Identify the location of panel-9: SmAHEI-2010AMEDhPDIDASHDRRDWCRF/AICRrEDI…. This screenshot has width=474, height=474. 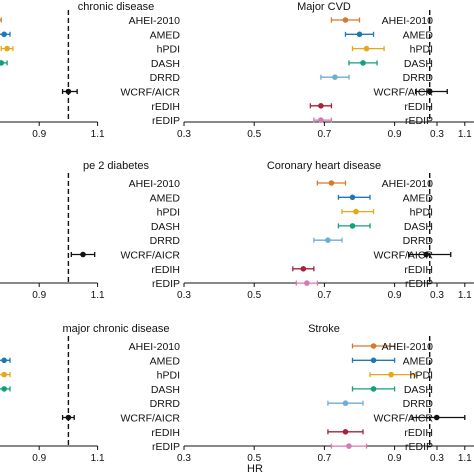
(424, 402).